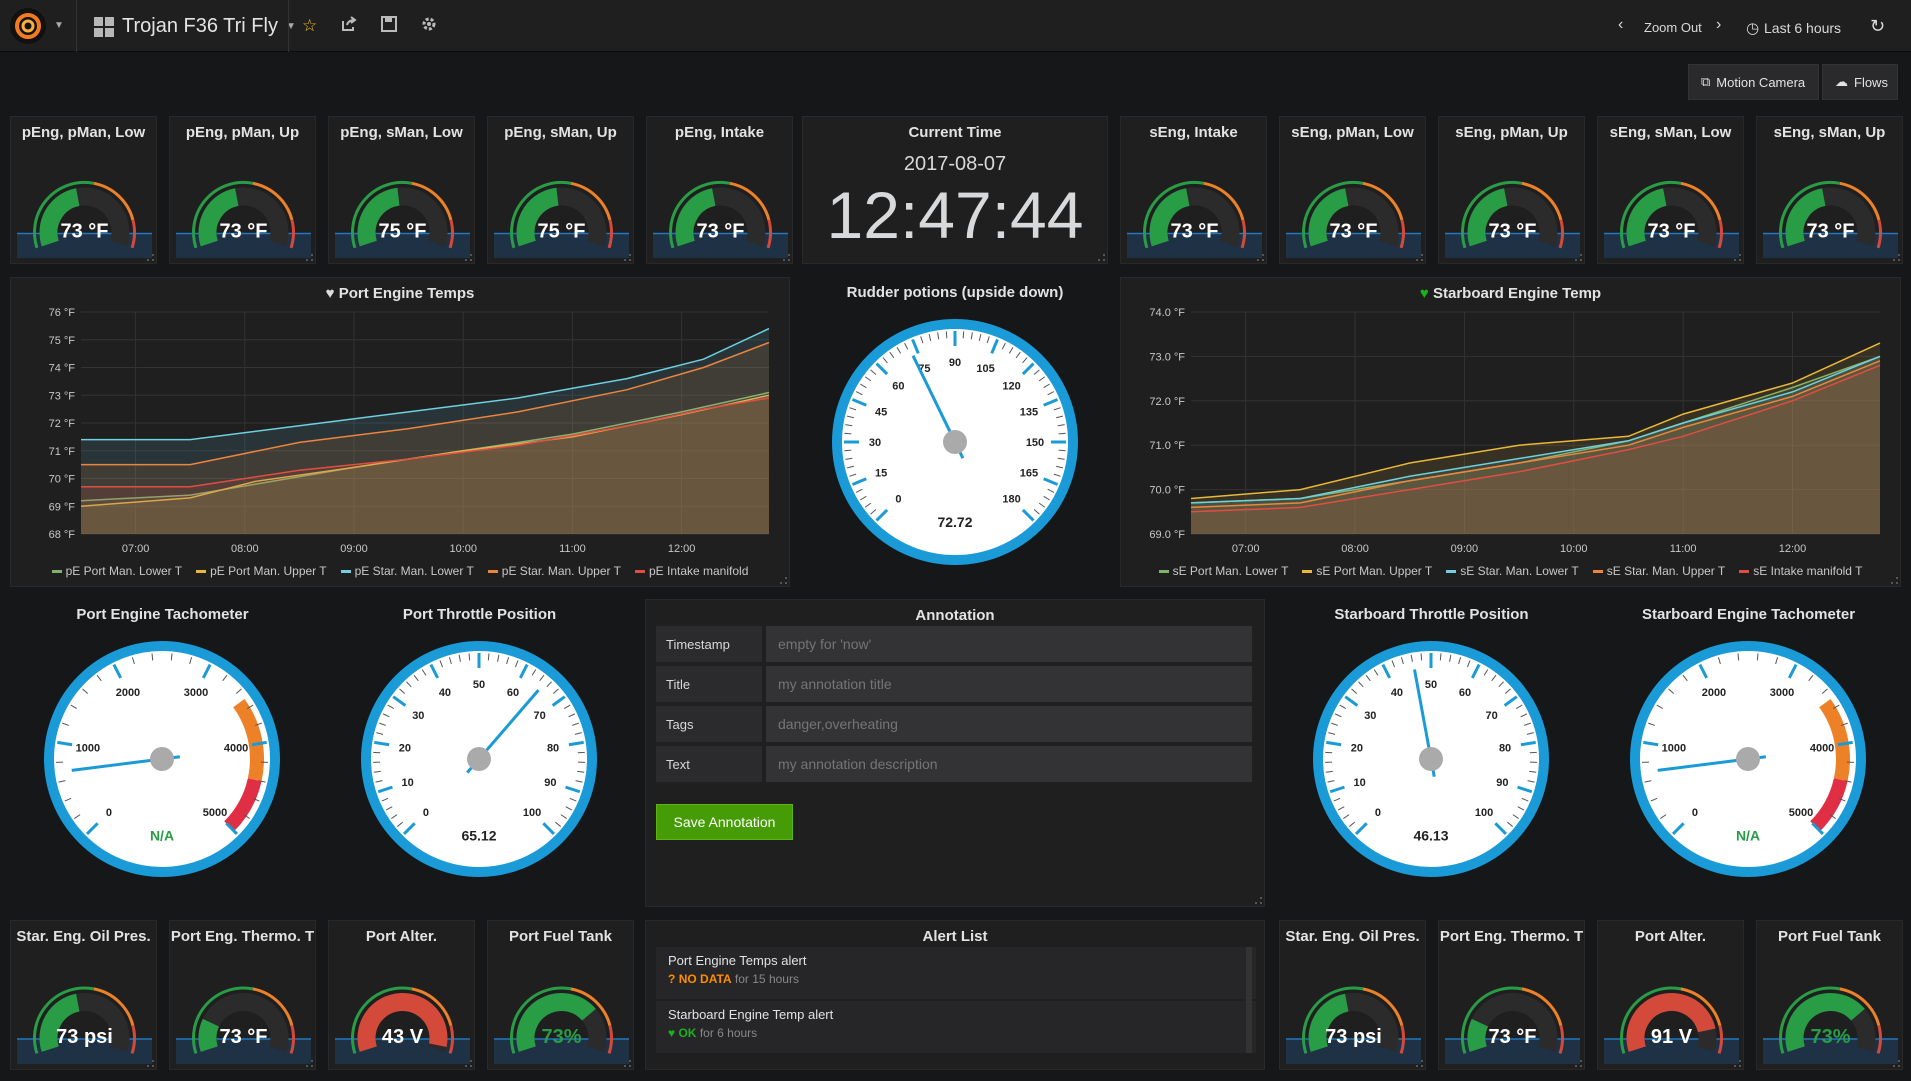 Image resolution: width=1911 pixels, height=1081 pixels. Describe the element at coordinates (1800, 571) in the screenshot. I see `legend-item: sE Intake manifold T` at that location.